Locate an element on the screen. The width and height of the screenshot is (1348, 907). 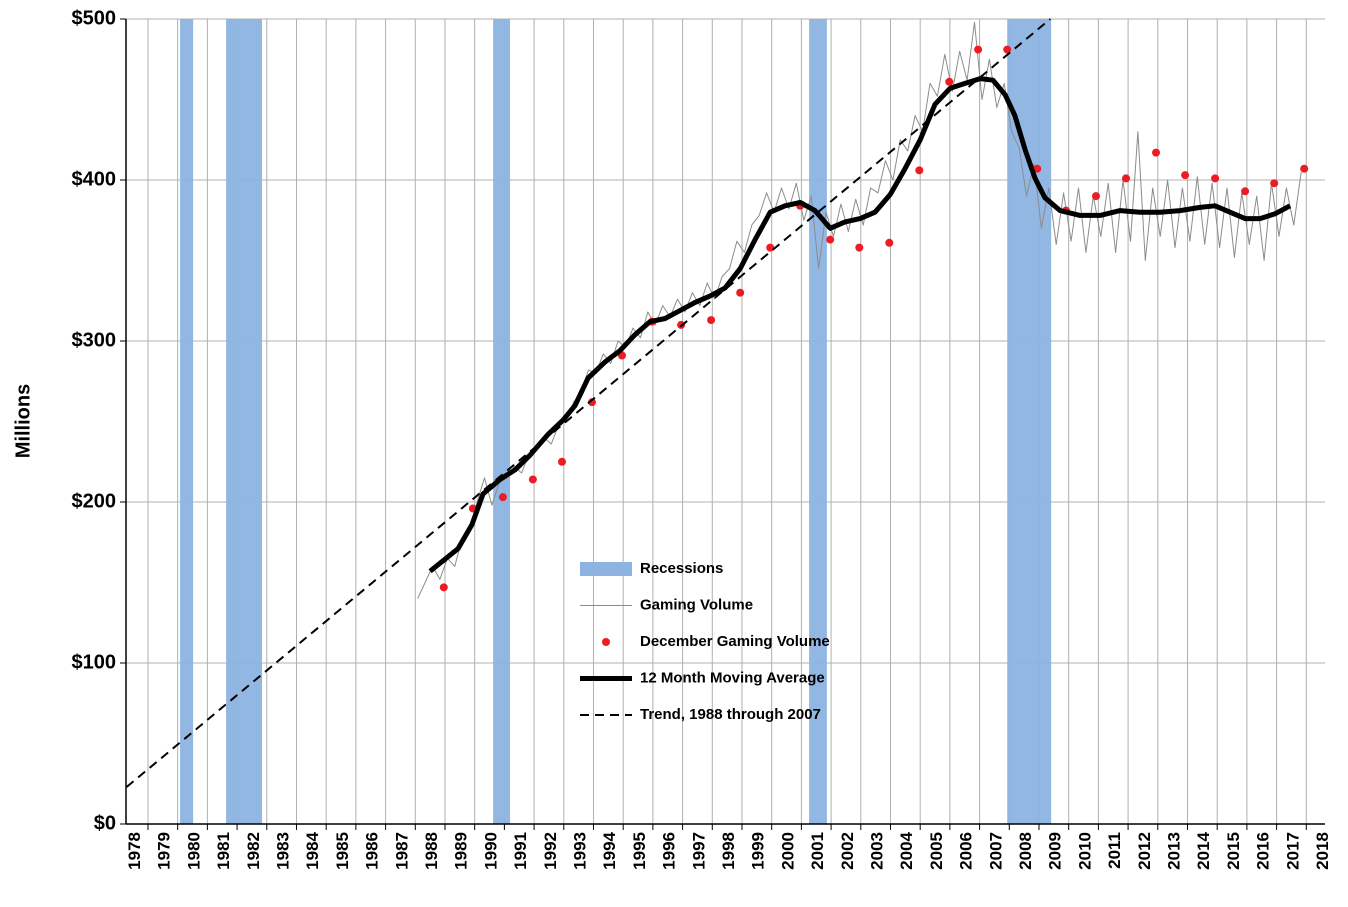
x-tick-label: 2009 is located at coordinates (1055, 851).